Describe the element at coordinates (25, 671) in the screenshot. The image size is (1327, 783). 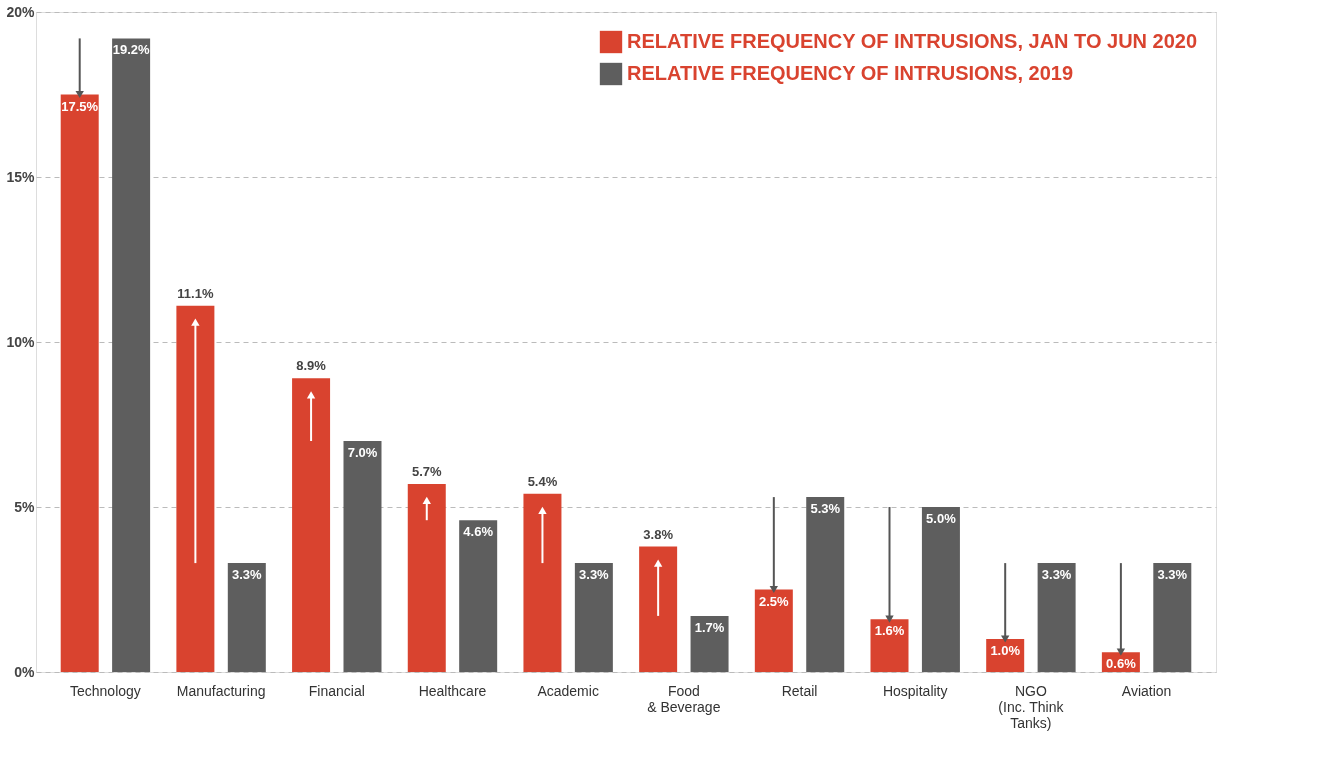
I see `y-tick-label: 0%` at that location.